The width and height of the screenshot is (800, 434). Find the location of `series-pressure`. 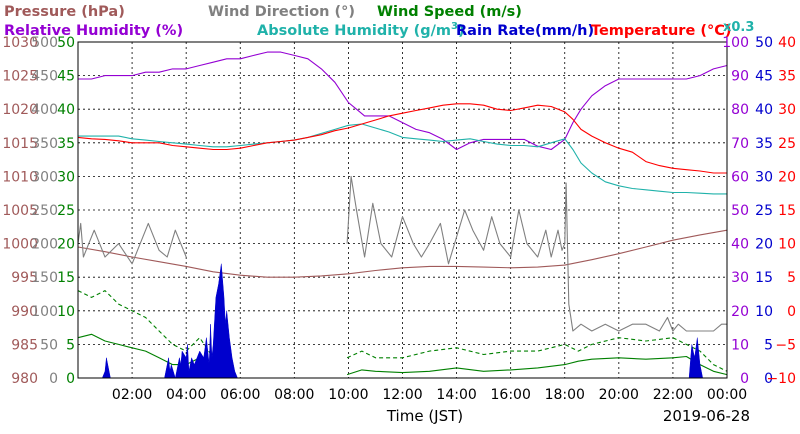

series-pressure is located at coordinates (402, 253).